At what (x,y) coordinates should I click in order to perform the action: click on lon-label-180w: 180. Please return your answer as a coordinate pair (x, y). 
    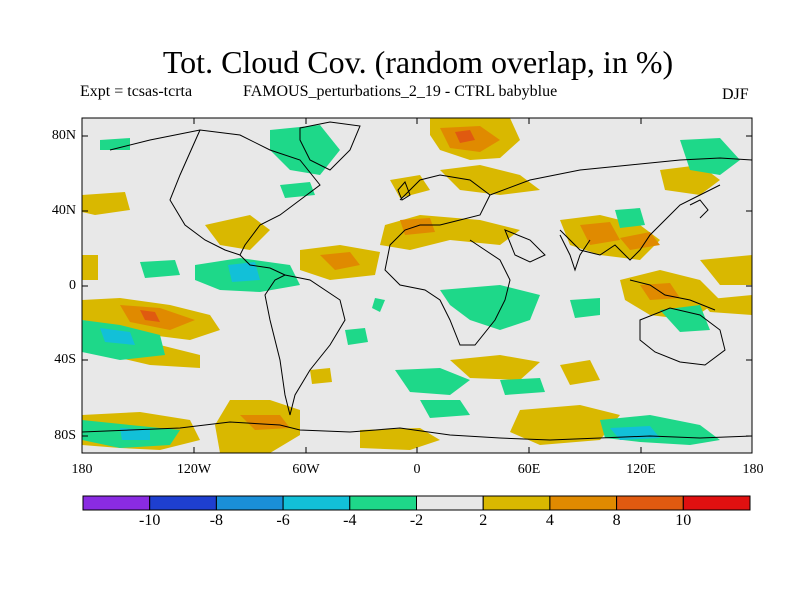
    Looking at the image, I should click on (82, 469).